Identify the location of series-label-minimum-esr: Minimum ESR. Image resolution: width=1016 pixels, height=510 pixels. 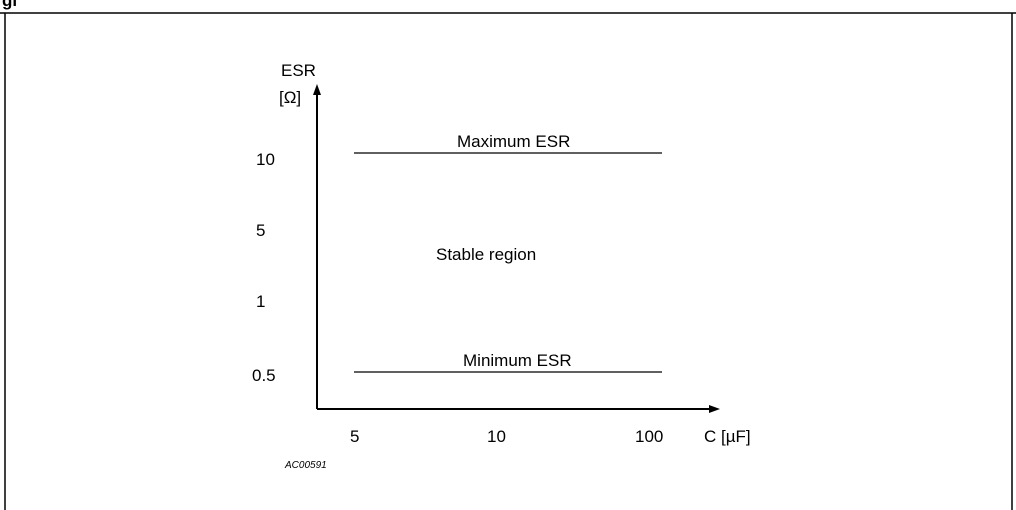
(517, 360).